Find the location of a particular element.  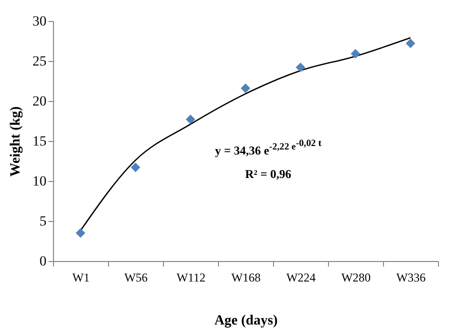

y-tick-label: 15 is located at coordinates (39, 142).